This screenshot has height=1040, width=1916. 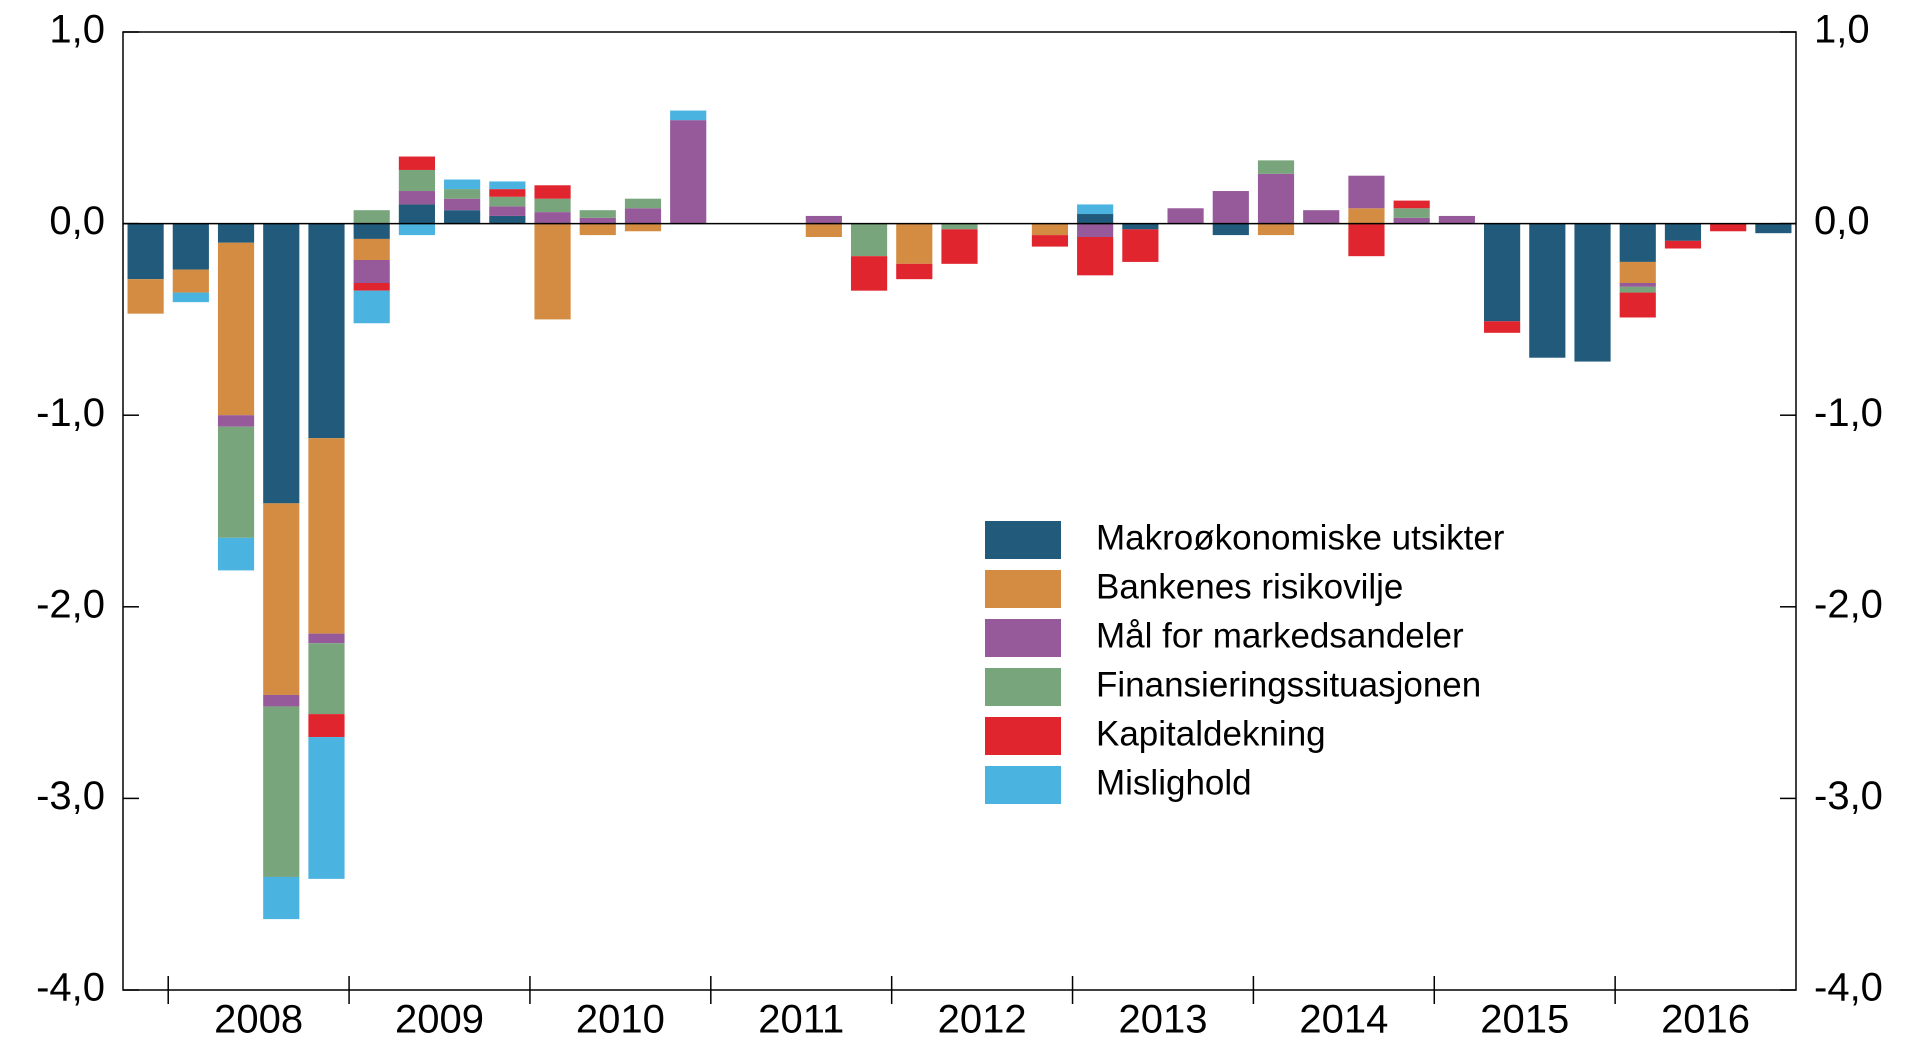 What do you see at coordinates (1848, 604) in the screenshot?
I see `y2-tick-label: -2,0` at bounding box center [1848, 604].